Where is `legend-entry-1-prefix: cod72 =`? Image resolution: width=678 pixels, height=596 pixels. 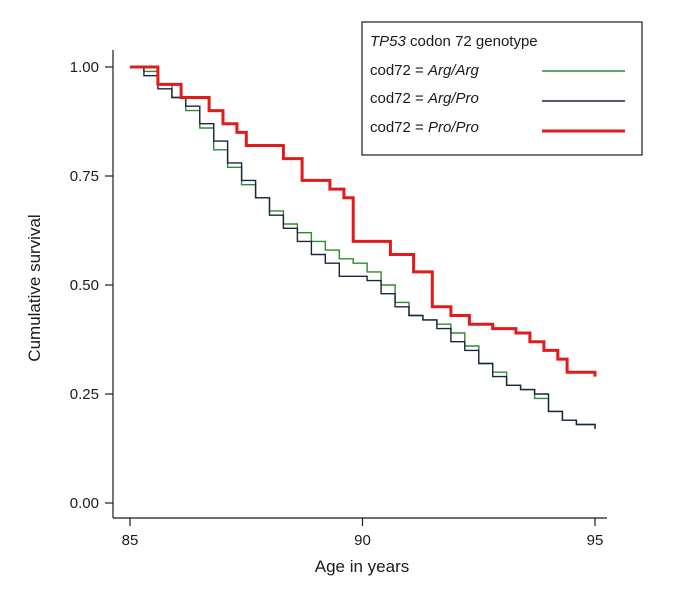 legend-entry-1-prefix: cod72 = is located at coordinates (399, 98).